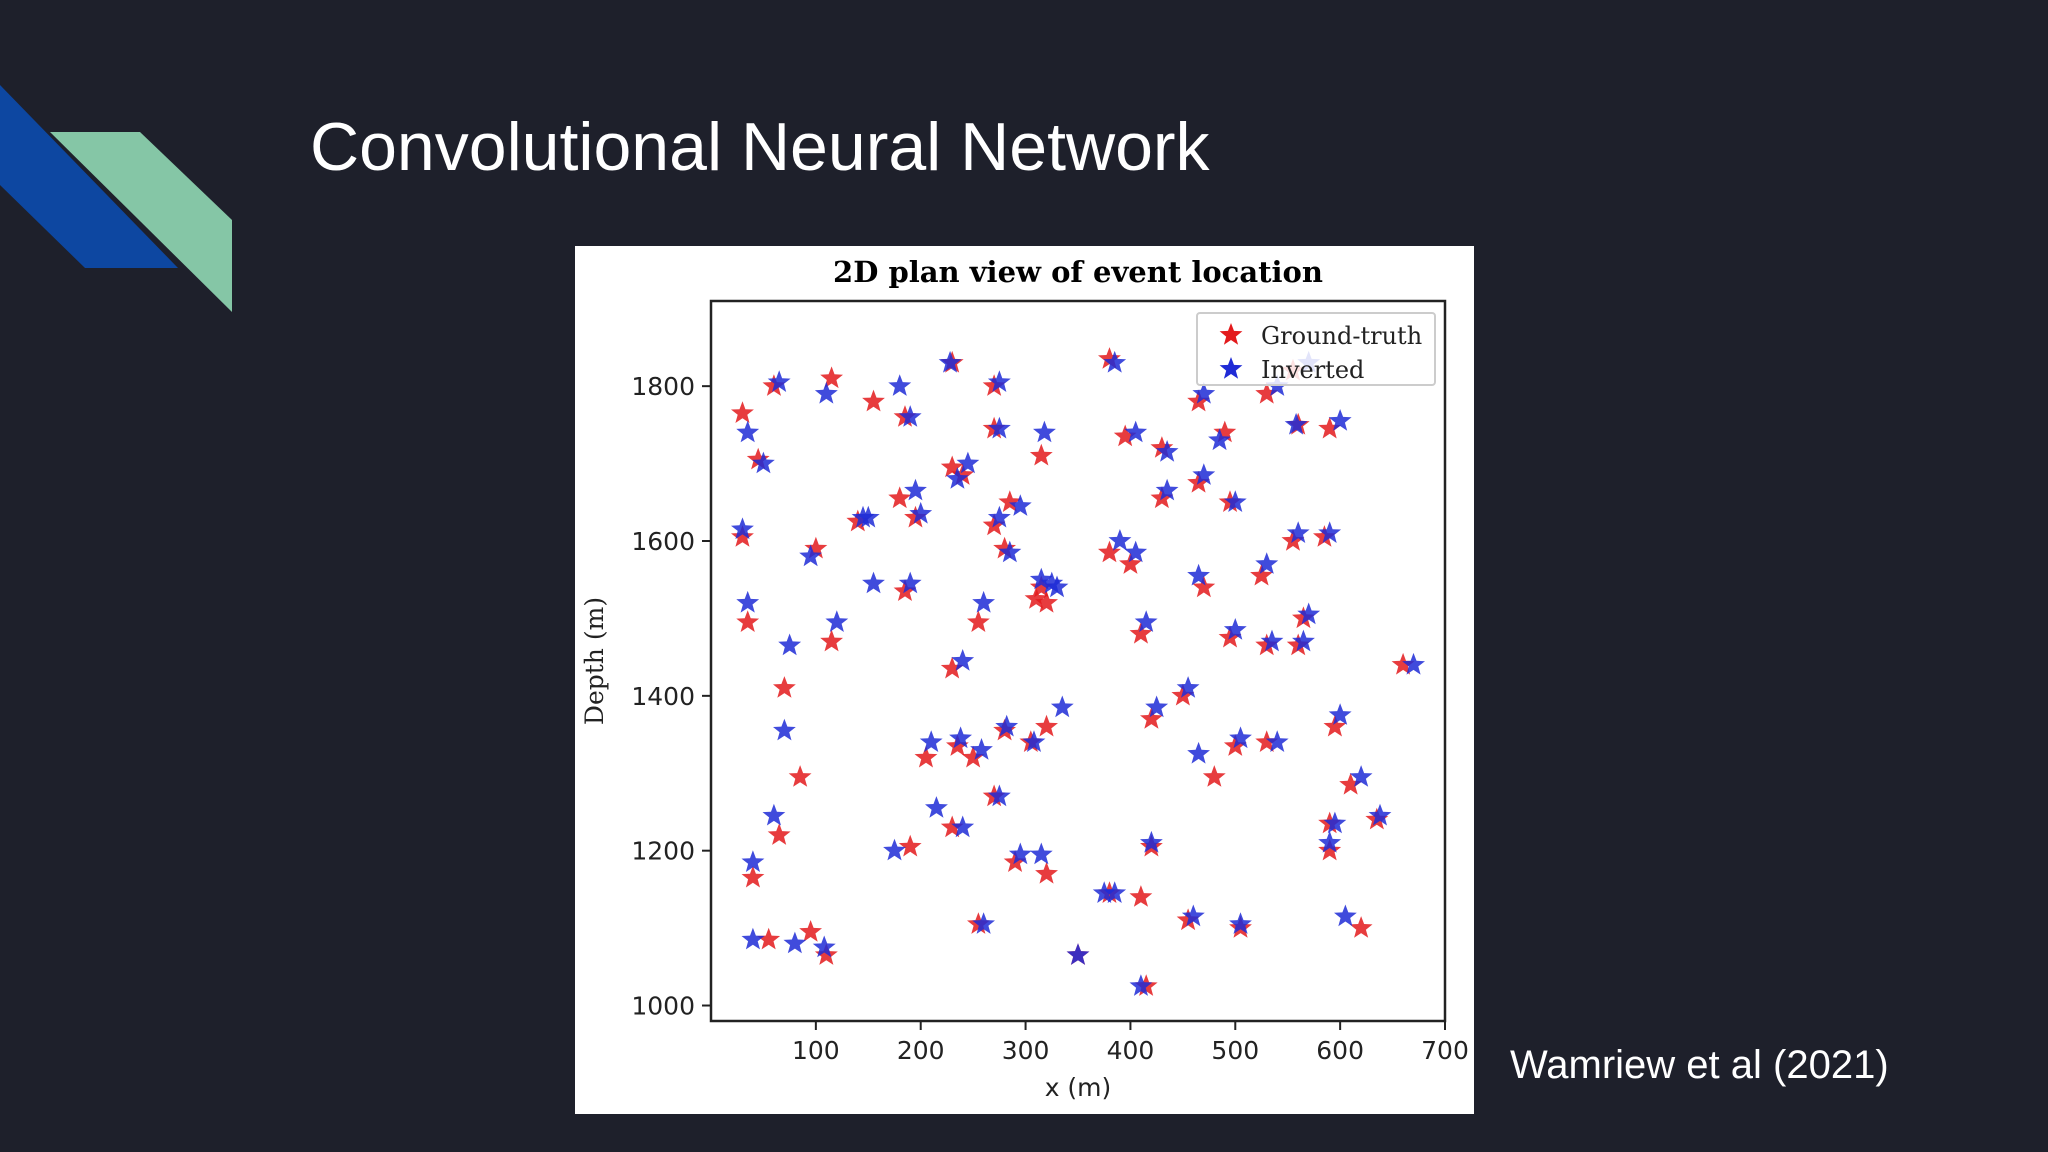  Describe the element at coordinates (1312, 370) in the screenshot. I see `legend-label: Inverted` at that location.